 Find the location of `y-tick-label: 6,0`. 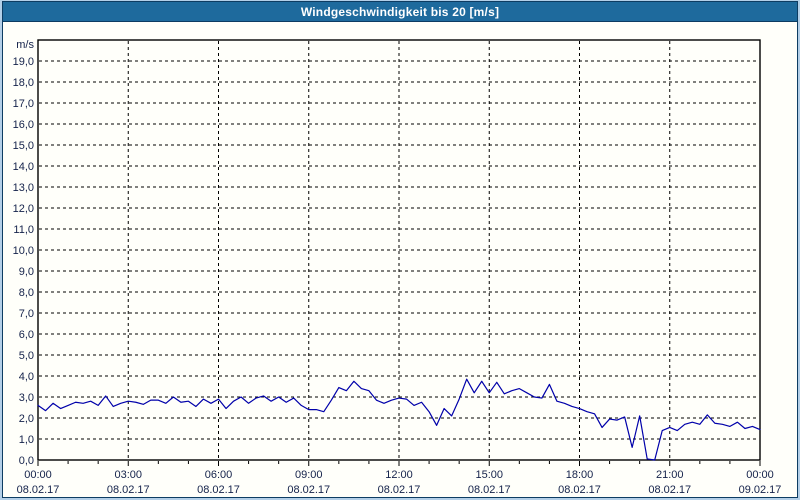

y-tick-label: 6,0 is located at coordinates (26, 335).